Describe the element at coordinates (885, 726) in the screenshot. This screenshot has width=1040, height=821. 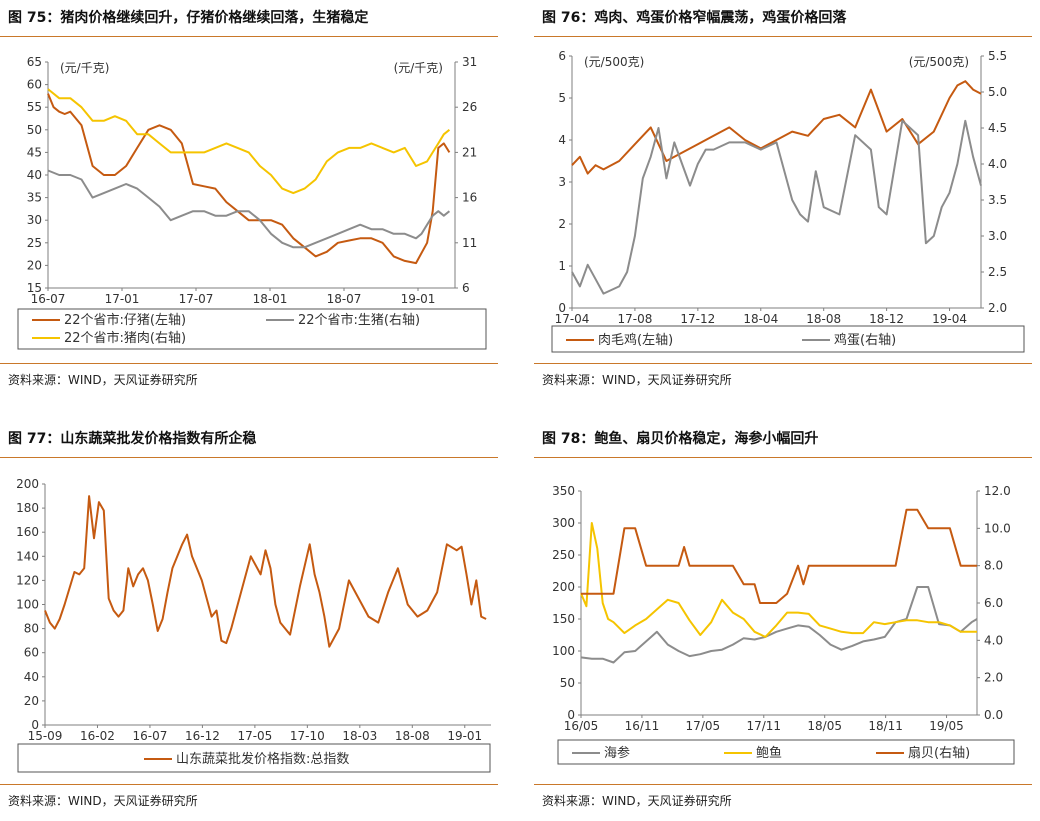
I see `x-tick-label: 18/11` at that location.